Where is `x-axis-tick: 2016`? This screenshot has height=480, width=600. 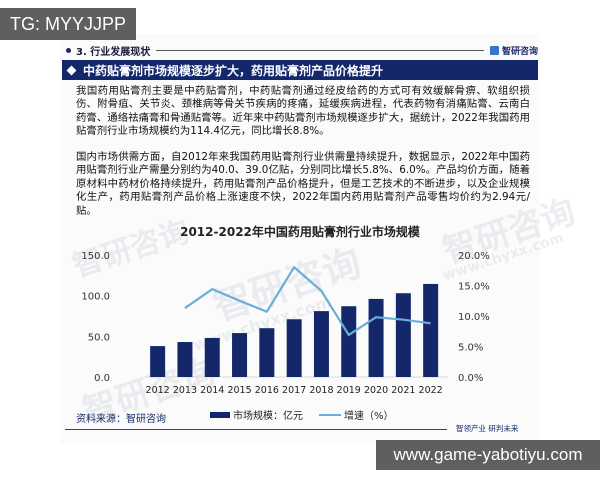 x-axis-tick: 2016 is located at coordinates (267, 390).